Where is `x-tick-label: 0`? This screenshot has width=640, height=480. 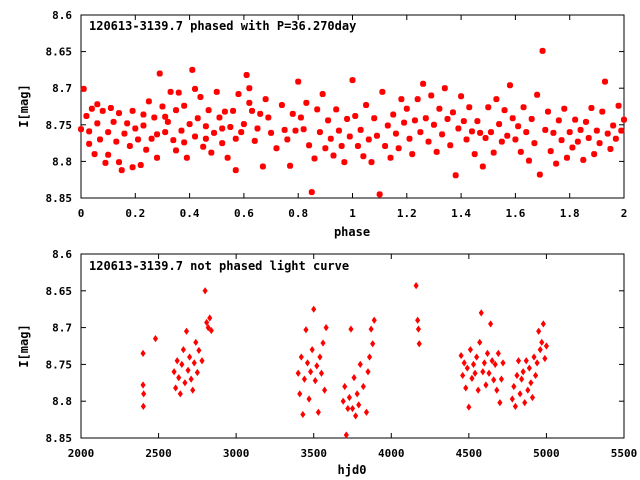 x-tick-label: 0 is located at coordinates (81, 213).